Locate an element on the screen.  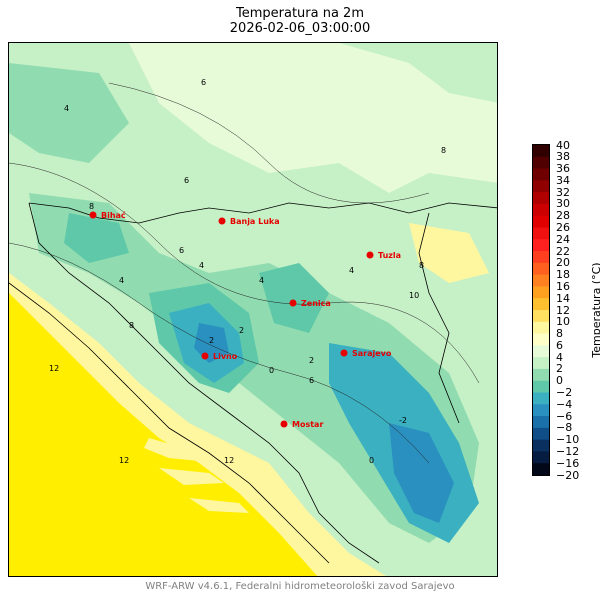
city-label: Tuzla is located at coordinates (389, 255).